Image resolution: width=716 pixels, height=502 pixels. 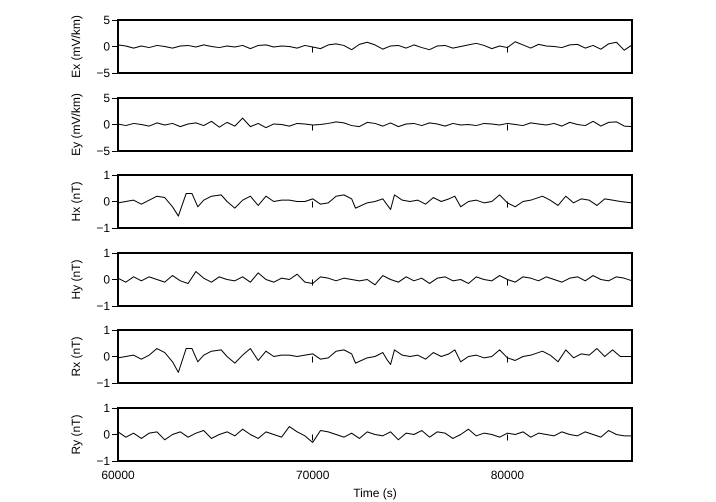 What do you see at coordinates (507, 475) in the screenshot?
I see `x-tick-label: 80000` at bounding box center [507, 475].